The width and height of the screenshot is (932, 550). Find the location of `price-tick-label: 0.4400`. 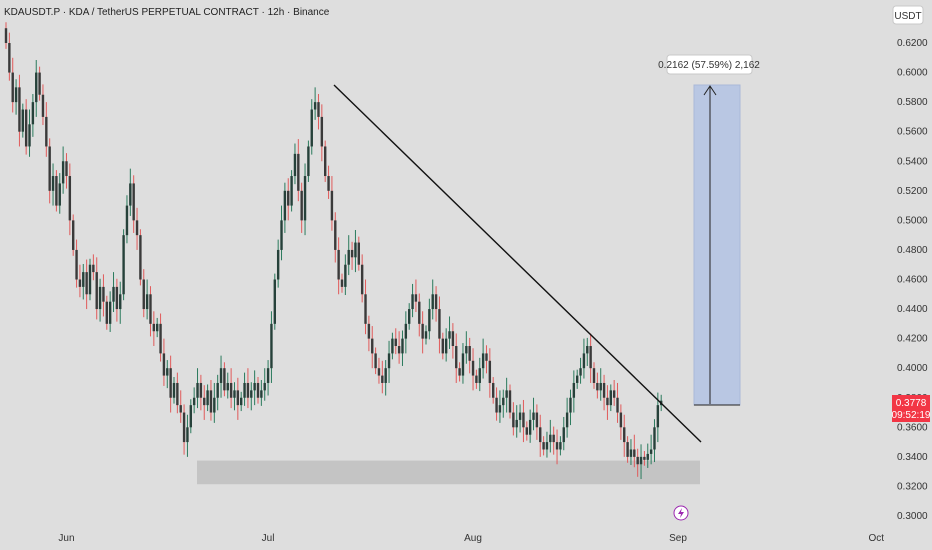

price-tick-label: 0.4400 is located at coordinates (912, 309).